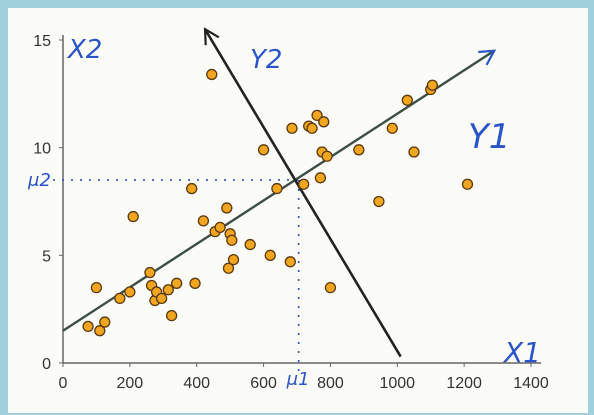  Describe the element at coordinates (46, 256) in the screenshot. I see `y-tick-label: 5` at that location.